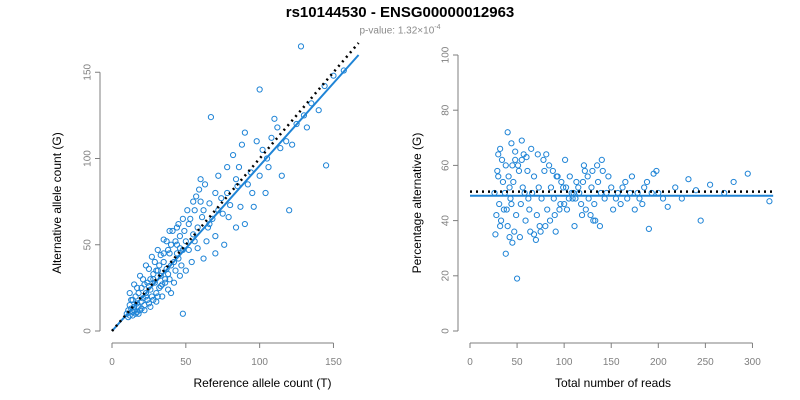 Image resolution: width=800 pixels, height=400 pixels. I want to click on y-tick-label: 50, so click(88, 245).